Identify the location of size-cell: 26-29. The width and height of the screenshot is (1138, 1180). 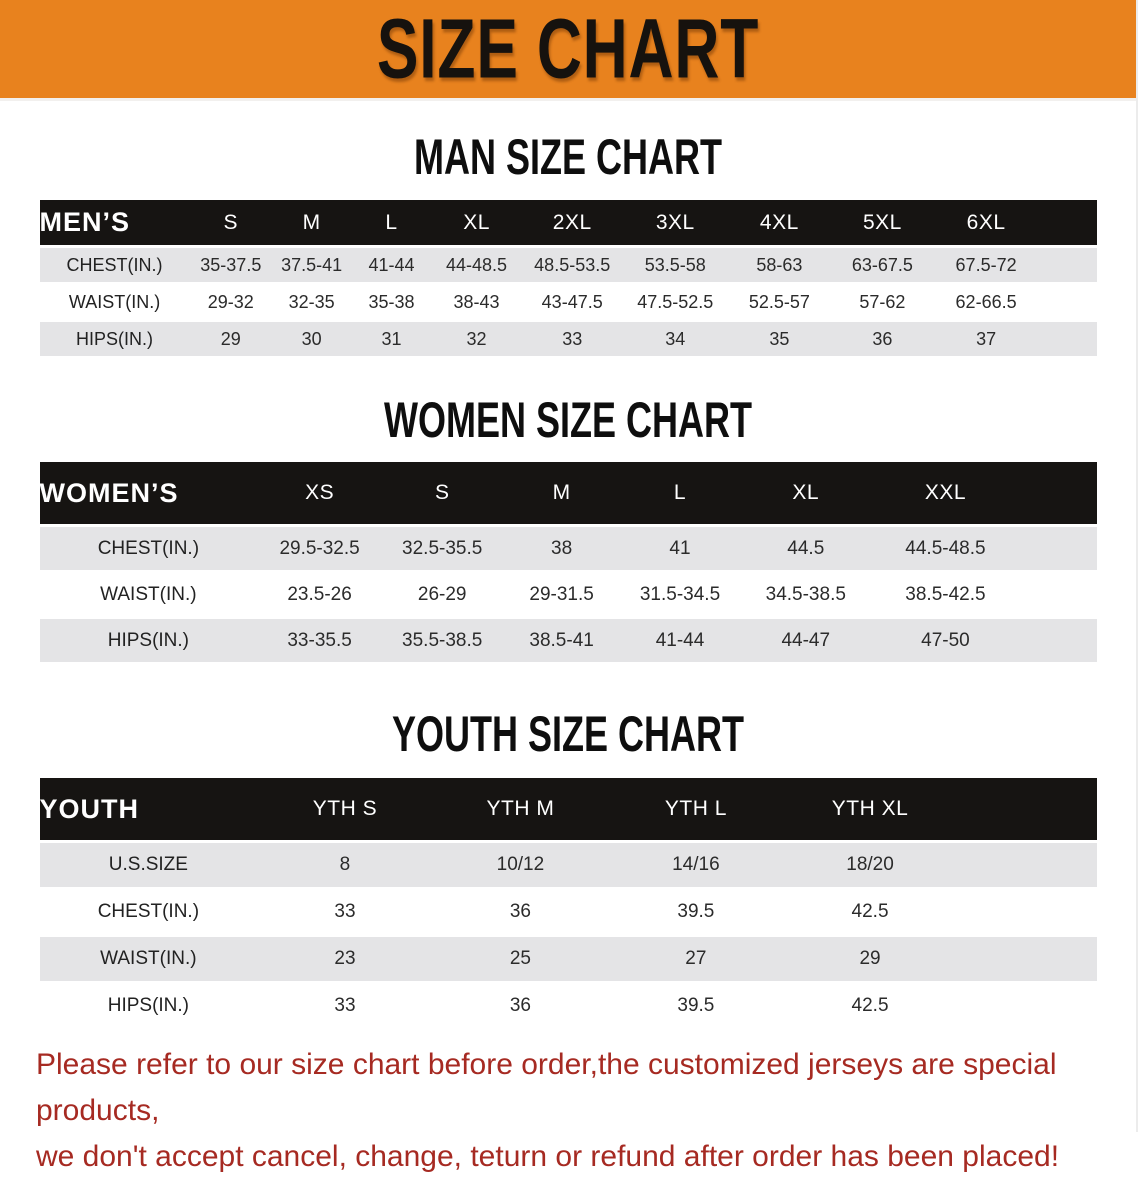
(442, 593).